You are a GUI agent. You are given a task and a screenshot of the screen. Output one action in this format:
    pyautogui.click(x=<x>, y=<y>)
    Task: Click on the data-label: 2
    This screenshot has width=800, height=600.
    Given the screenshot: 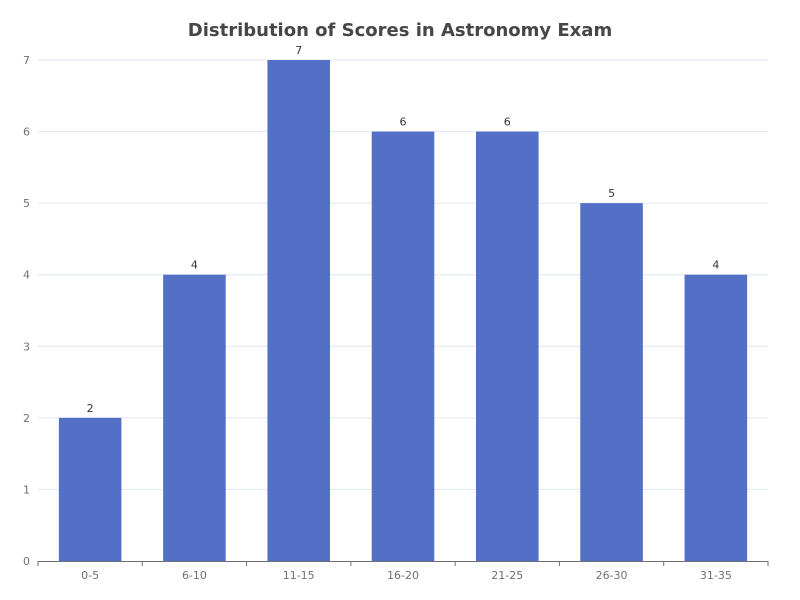 What is the action you would take?
    pyautogui.click(x=90, y=408)
    